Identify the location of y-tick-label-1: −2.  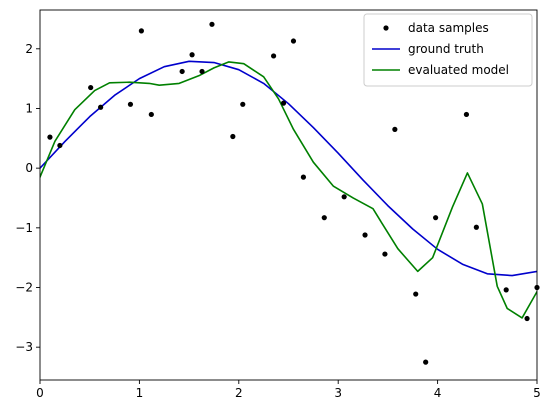
(24, 288).